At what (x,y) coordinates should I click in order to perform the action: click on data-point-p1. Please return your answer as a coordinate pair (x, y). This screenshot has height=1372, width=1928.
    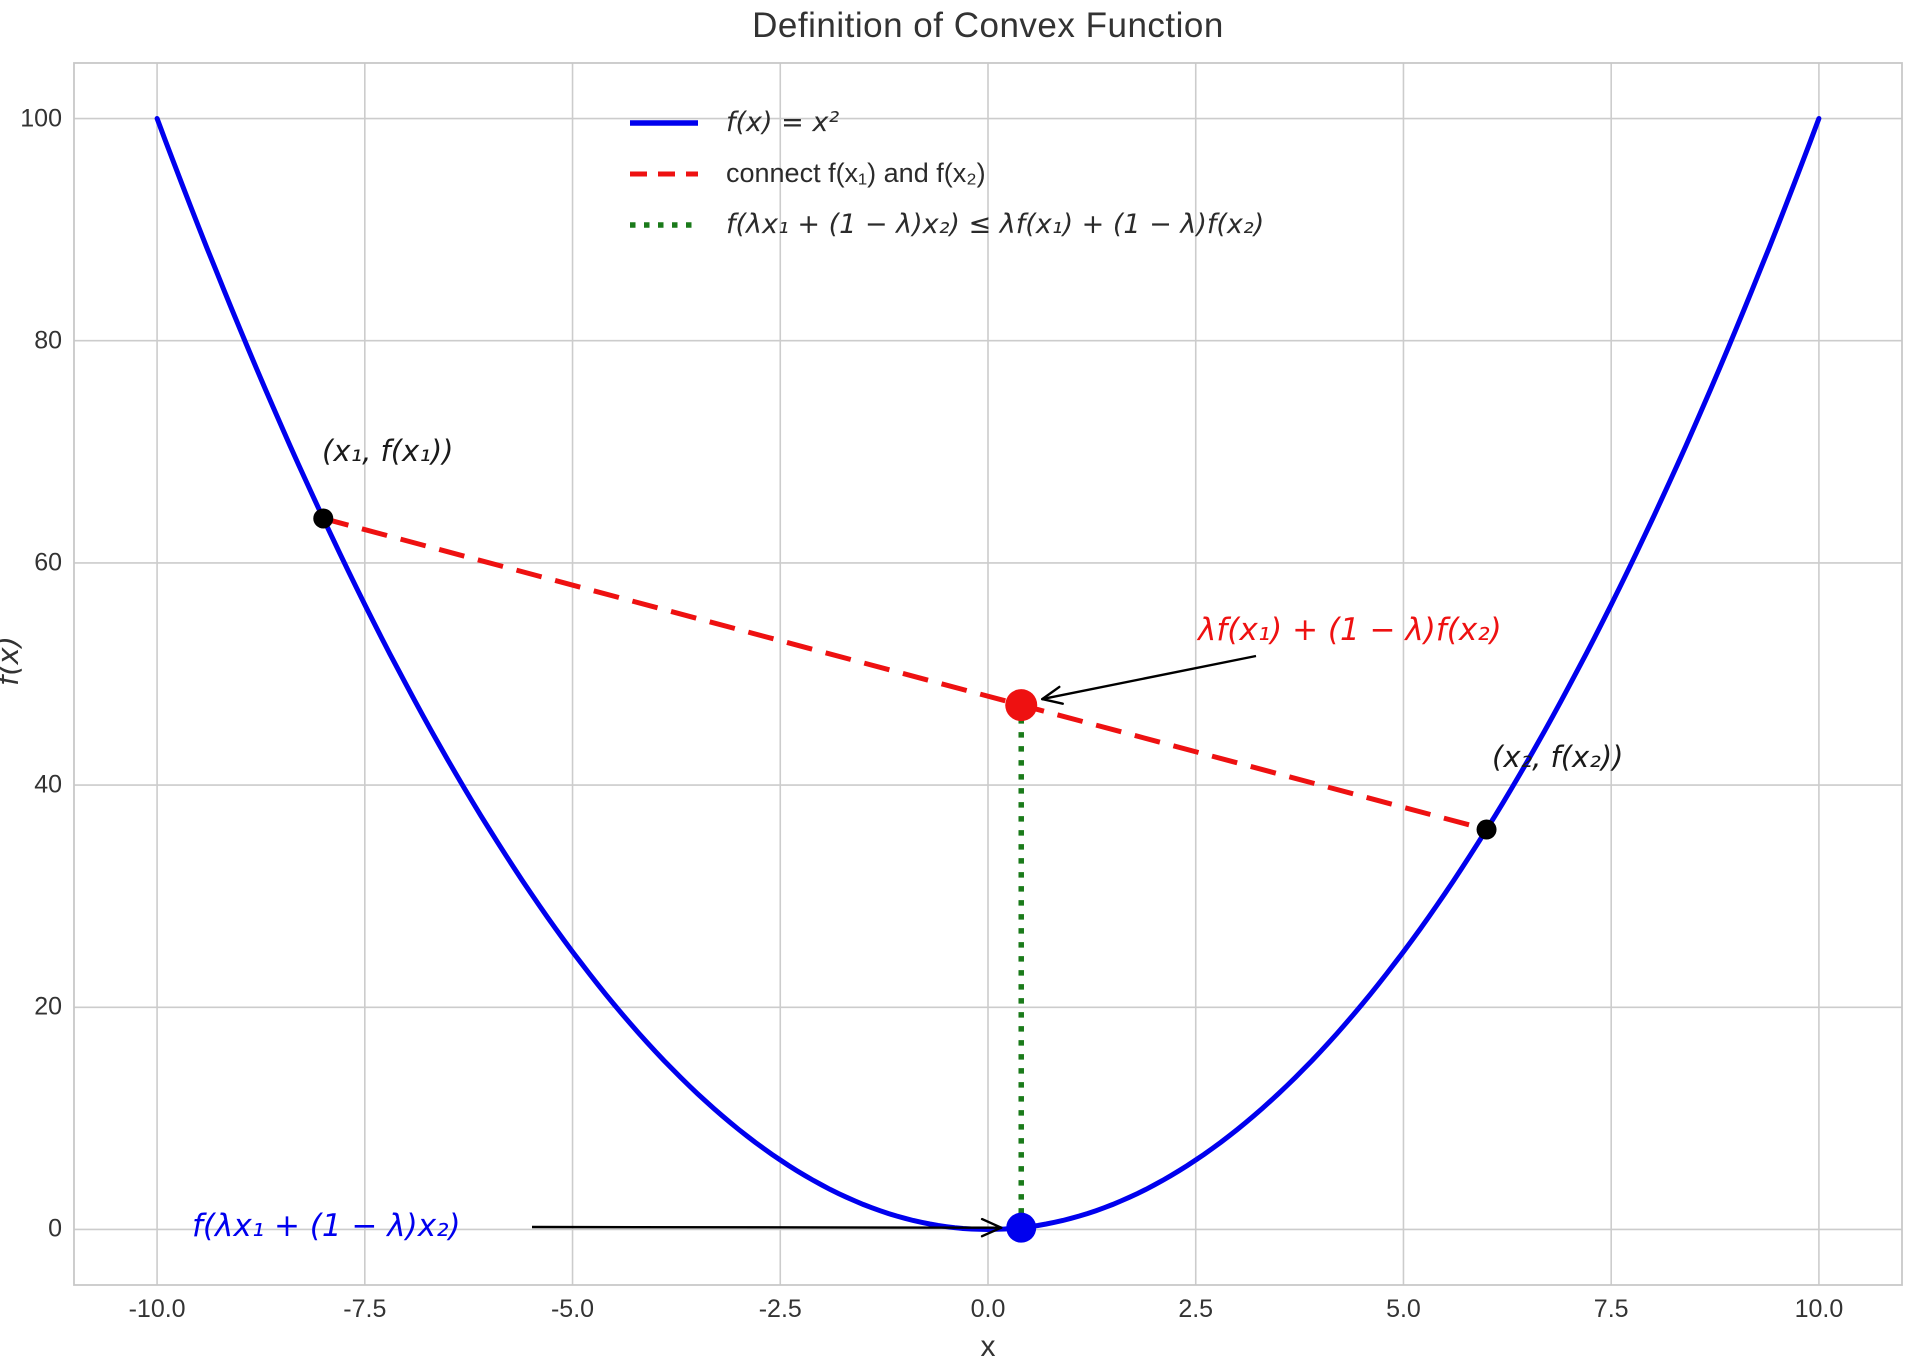
    Looking at the image, I should click on (323, 518).